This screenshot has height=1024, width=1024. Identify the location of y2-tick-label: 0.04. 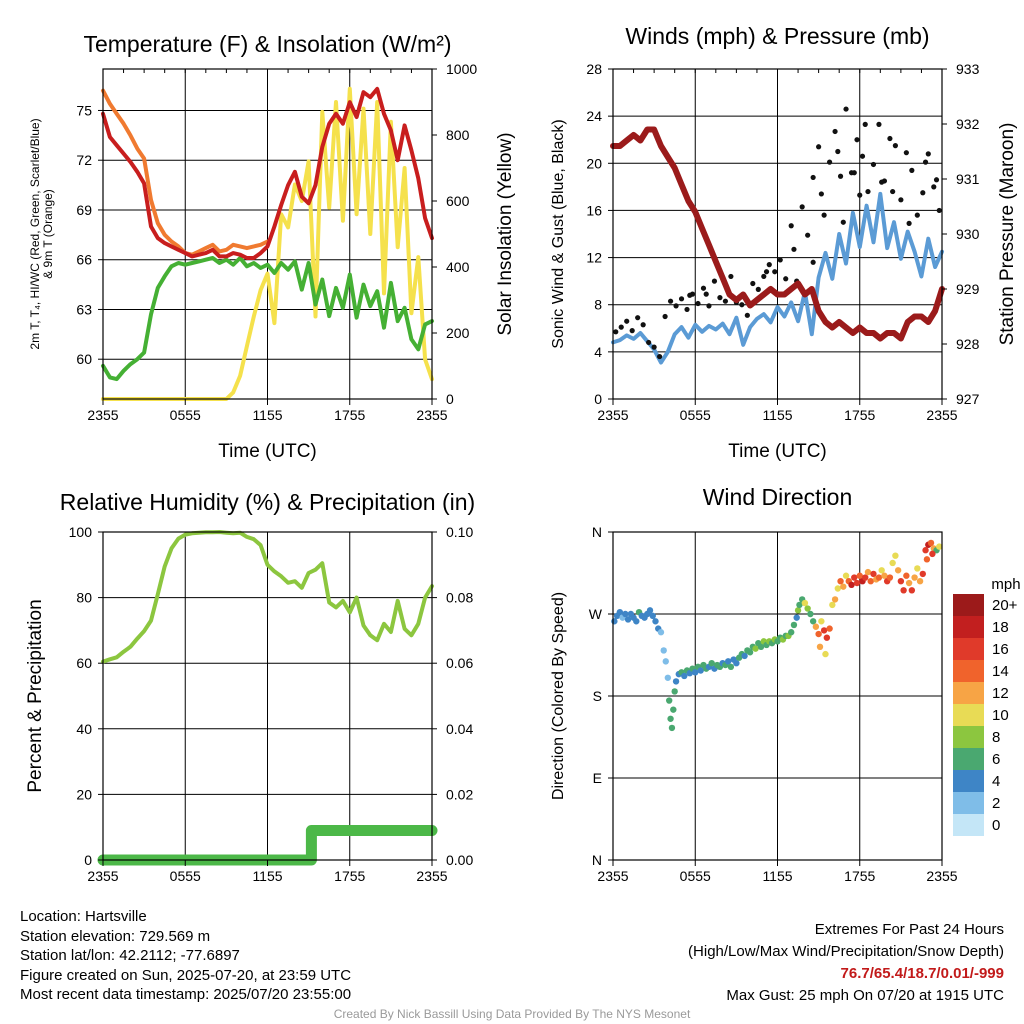
(459, 729).